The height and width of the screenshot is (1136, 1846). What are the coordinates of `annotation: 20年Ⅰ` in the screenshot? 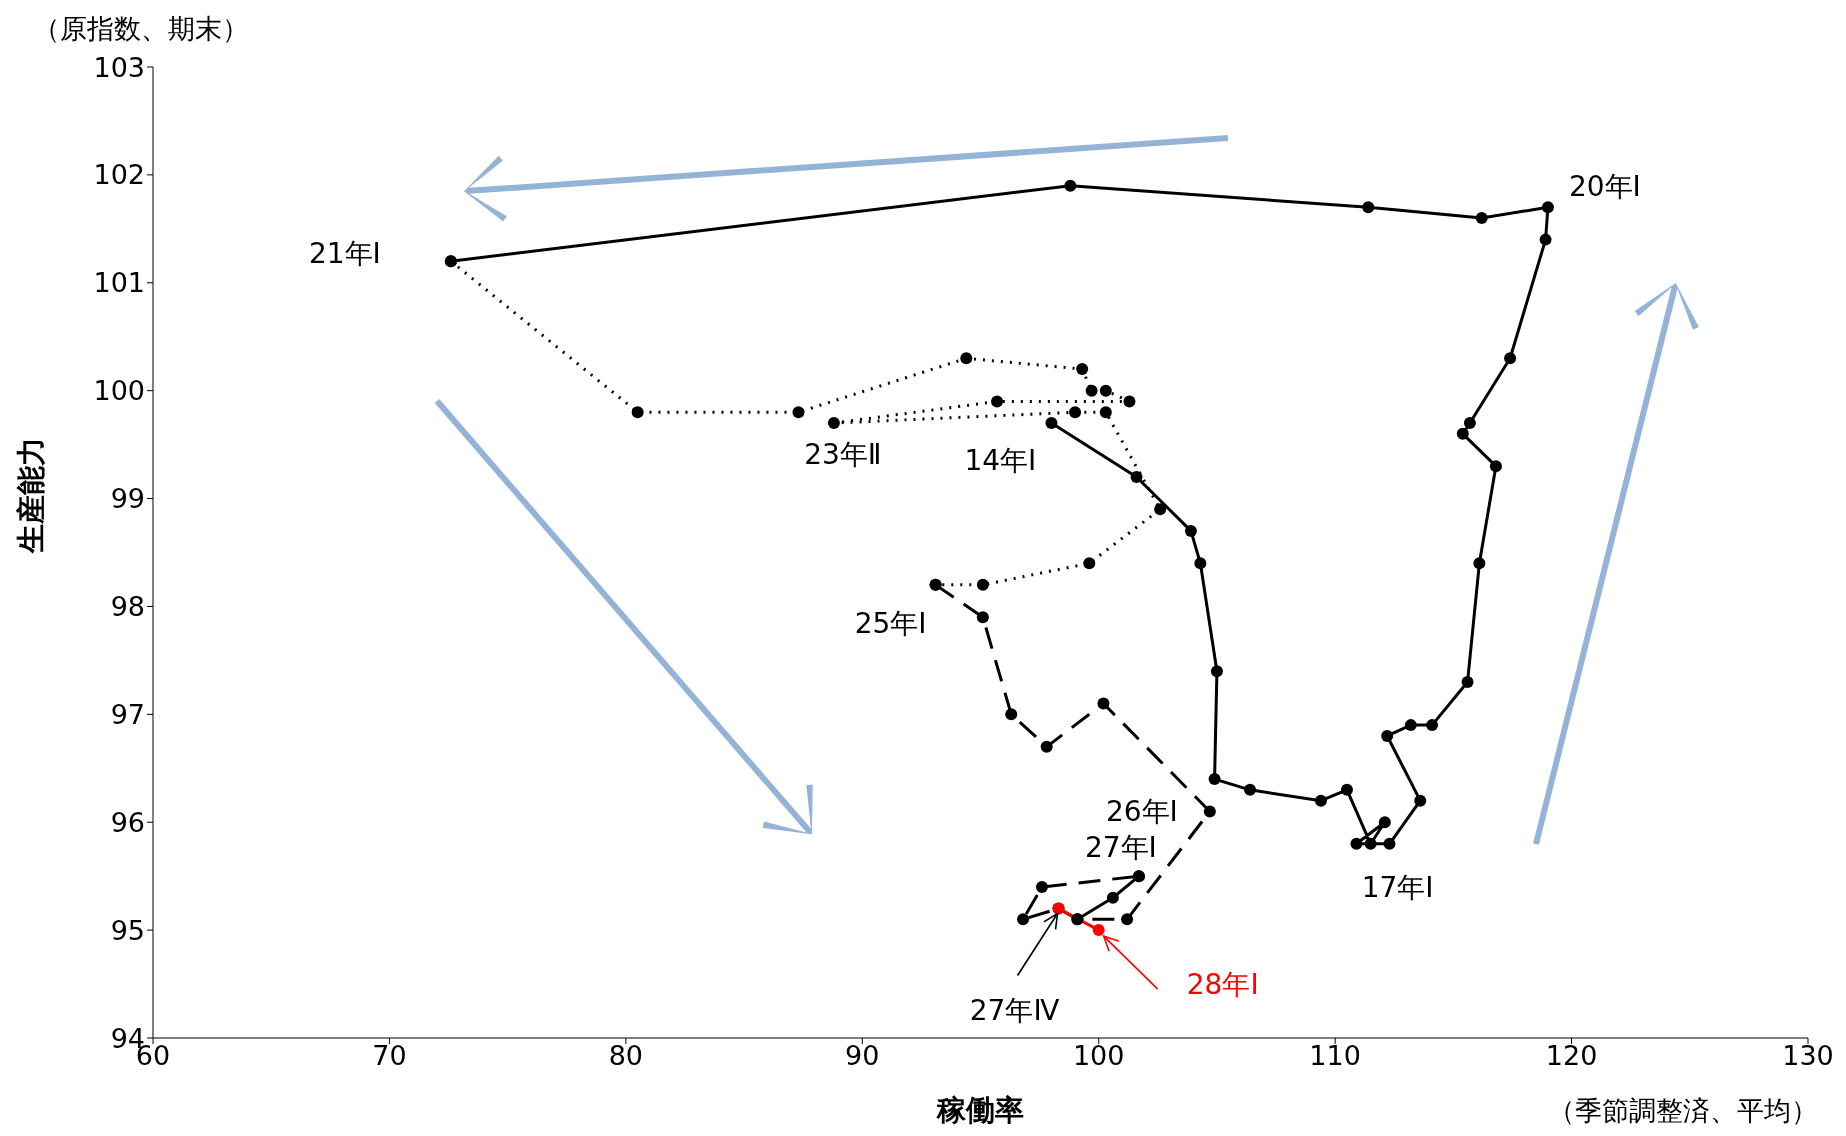 It's located at (1604, 186).